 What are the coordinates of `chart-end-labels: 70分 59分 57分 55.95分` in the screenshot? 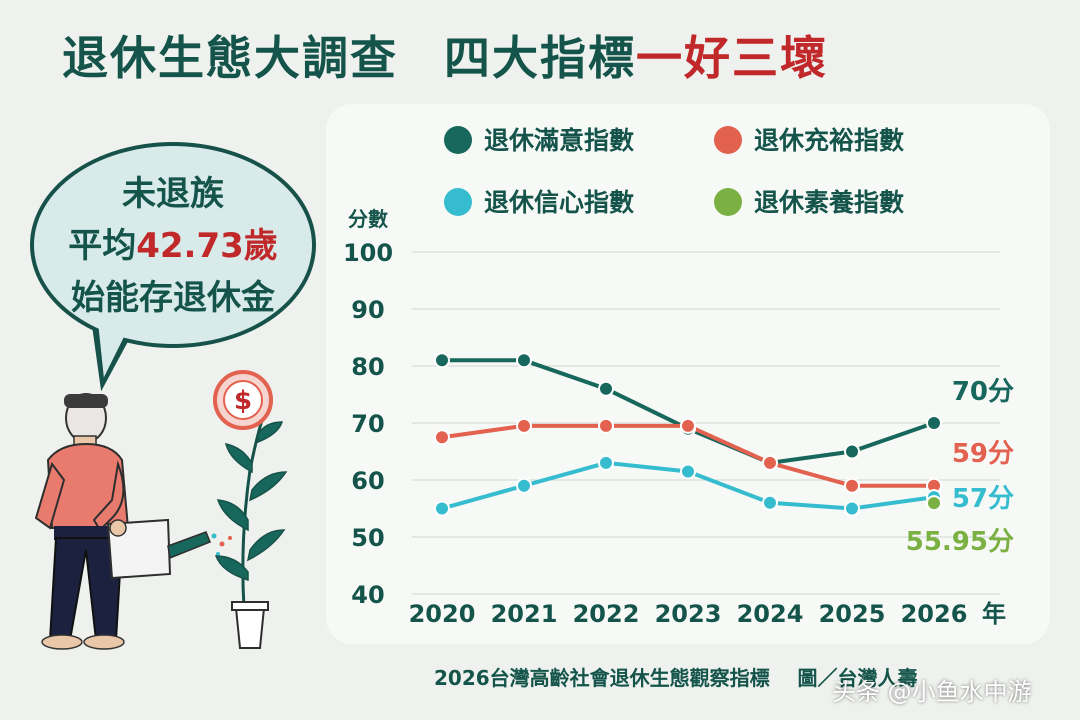 It's located at (960, 467).